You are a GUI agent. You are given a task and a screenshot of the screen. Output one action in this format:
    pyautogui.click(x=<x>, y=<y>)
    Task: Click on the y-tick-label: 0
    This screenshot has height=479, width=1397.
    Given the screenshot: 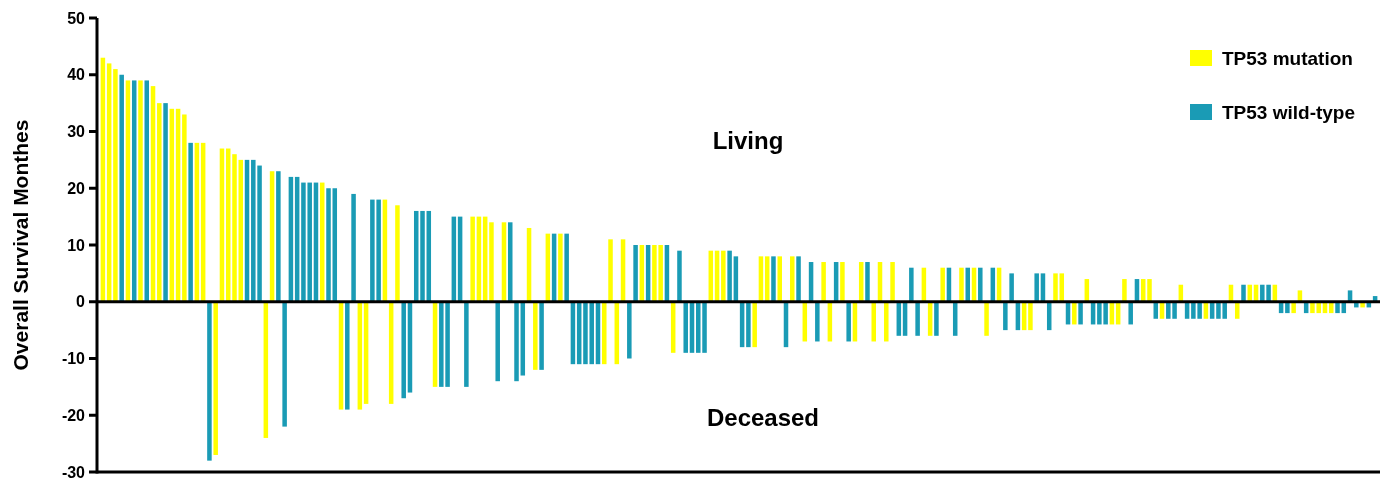 What is the action you would take?
    pyautogui.click(x=81, y=302)
    